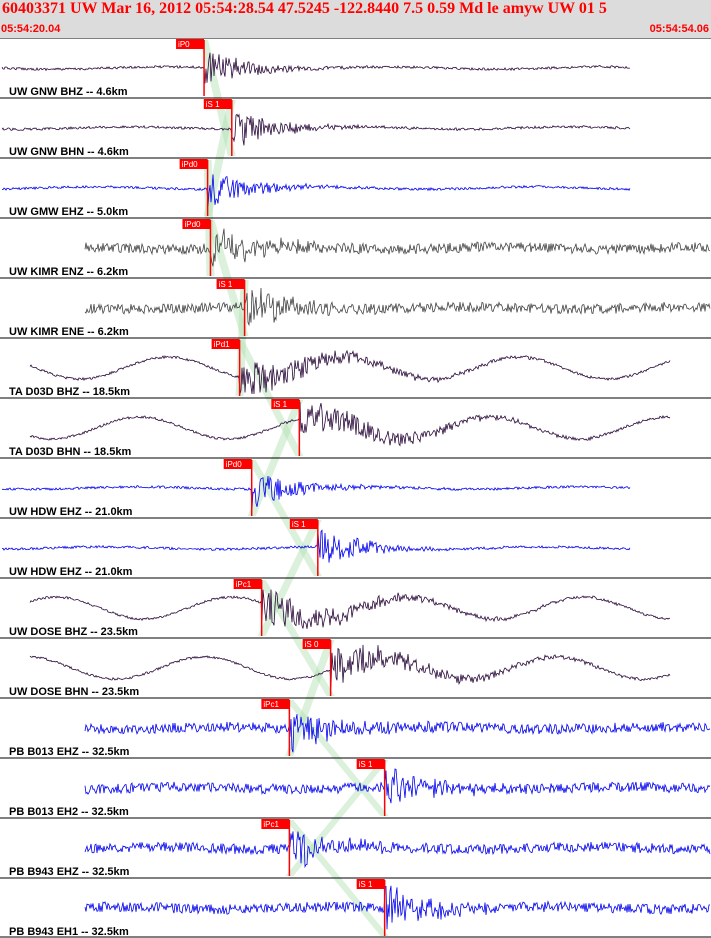 Image resolution: width=711 pixels, height=938 pixels. What do you see at coordinates (31, 29) in the screenshot?
I see `start-time-label: 05:54:20.04` at bounding box center [31, 29].